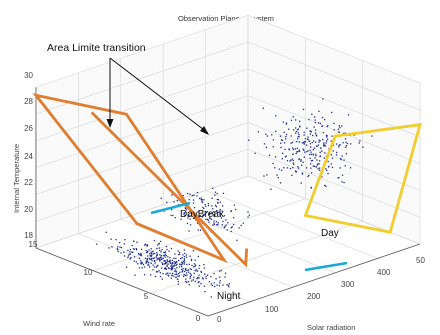 The height and width of the screenshot is (335, 440). Describe the element at coordinates (28, 101) in the screenshot. I see `z-tick-28: 28` at that location.